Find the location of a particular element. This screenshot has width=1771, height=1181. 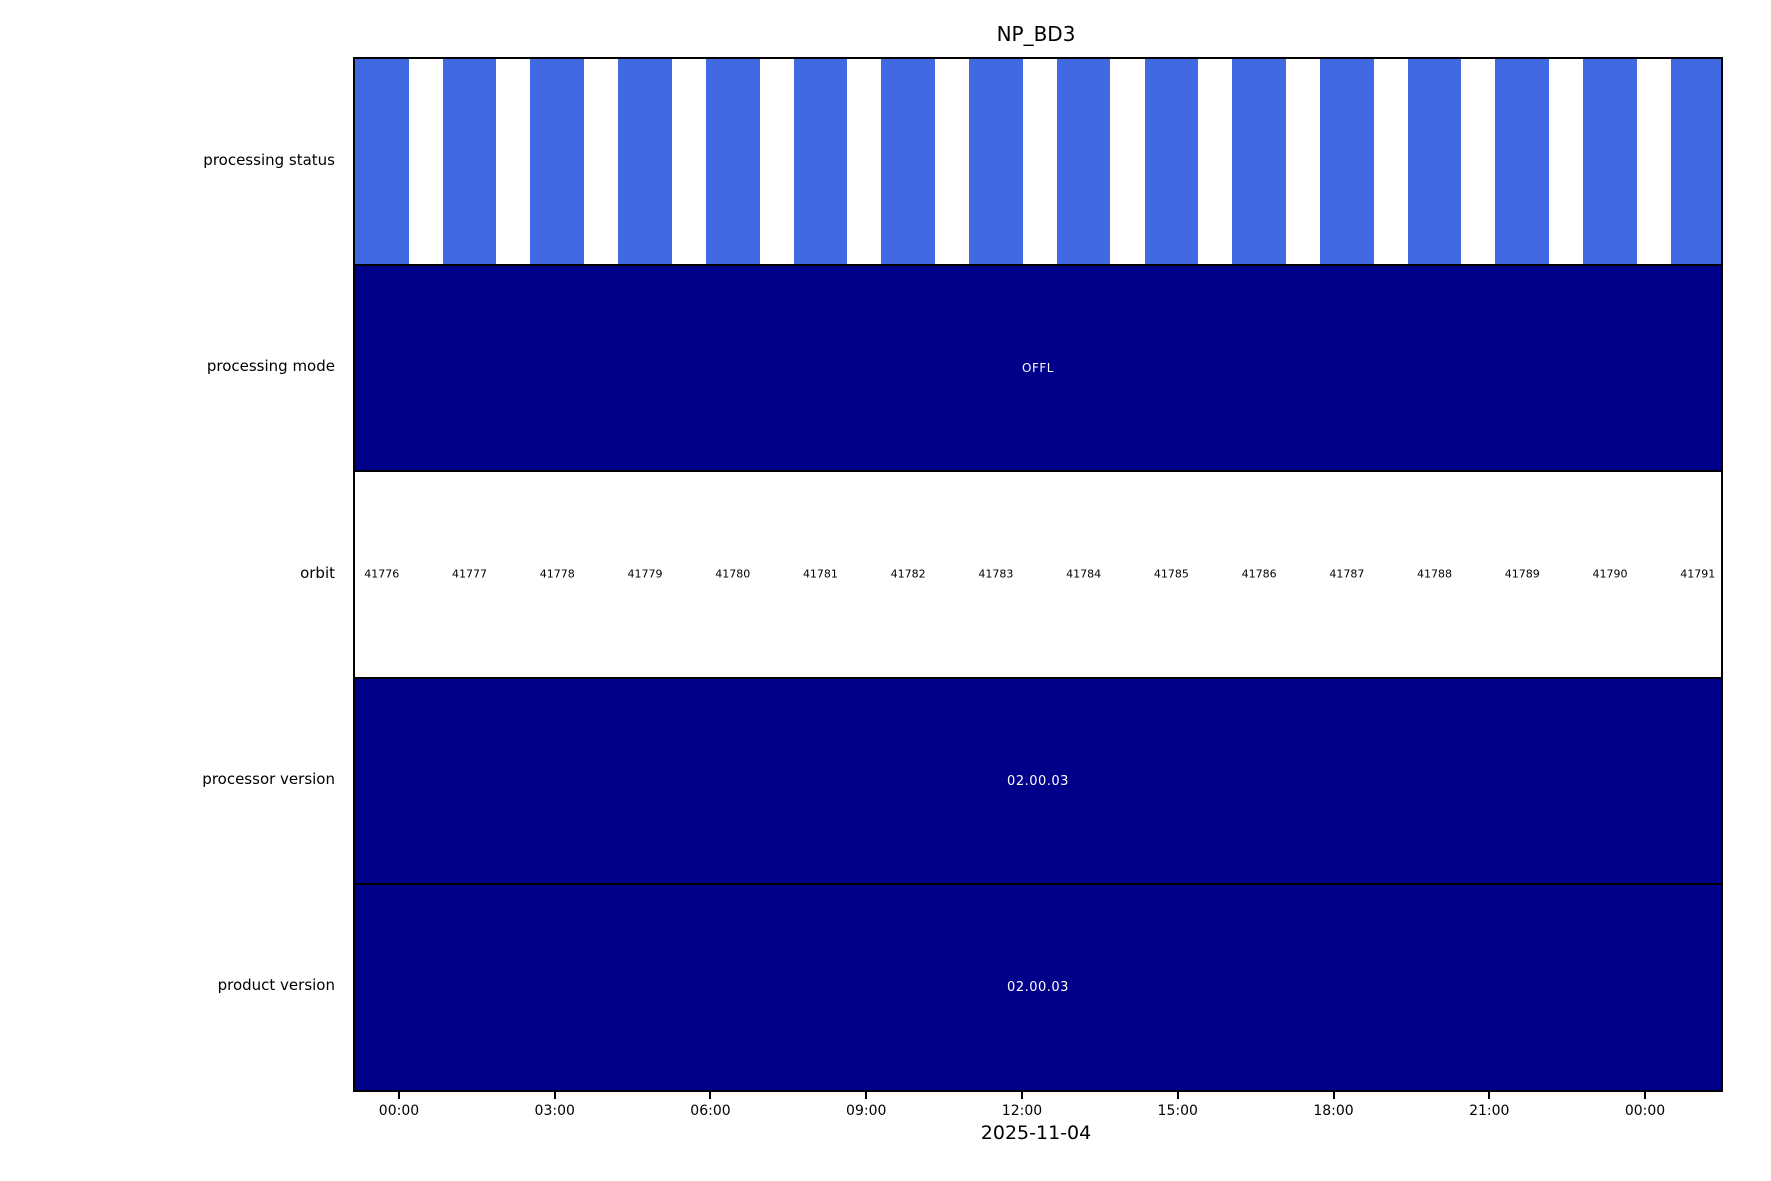

orbit-number-label: 41791 is located at coordinates (1698, 574).